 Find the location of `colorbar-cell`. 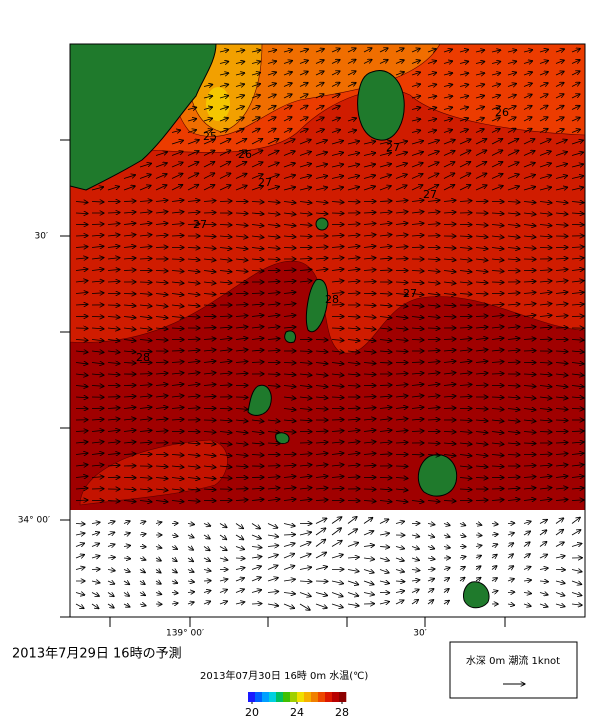

colorbar-cell is located at coordinates (287, 697).